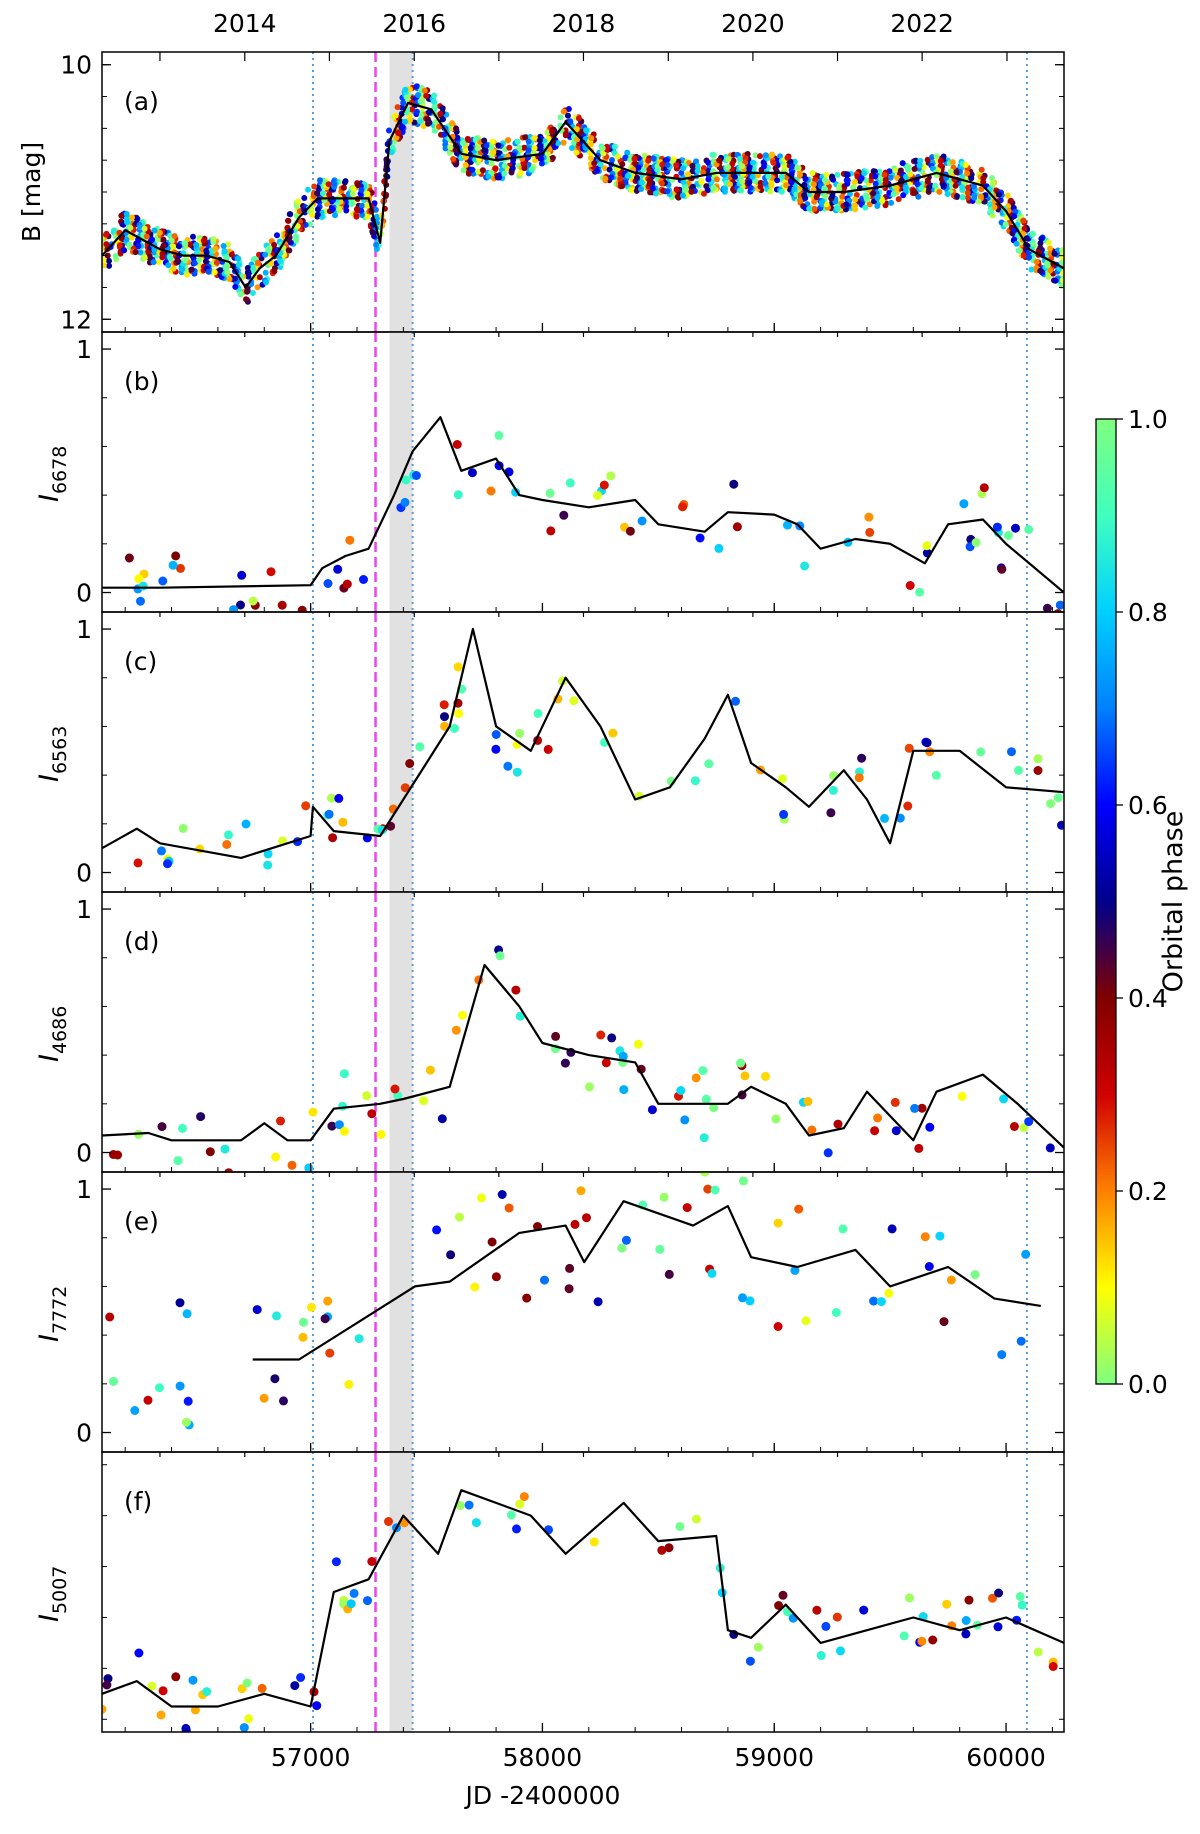 This screenshot has width=1200, height=1834. I want to click on y-axis-label: I5007, so click(52, 1594).